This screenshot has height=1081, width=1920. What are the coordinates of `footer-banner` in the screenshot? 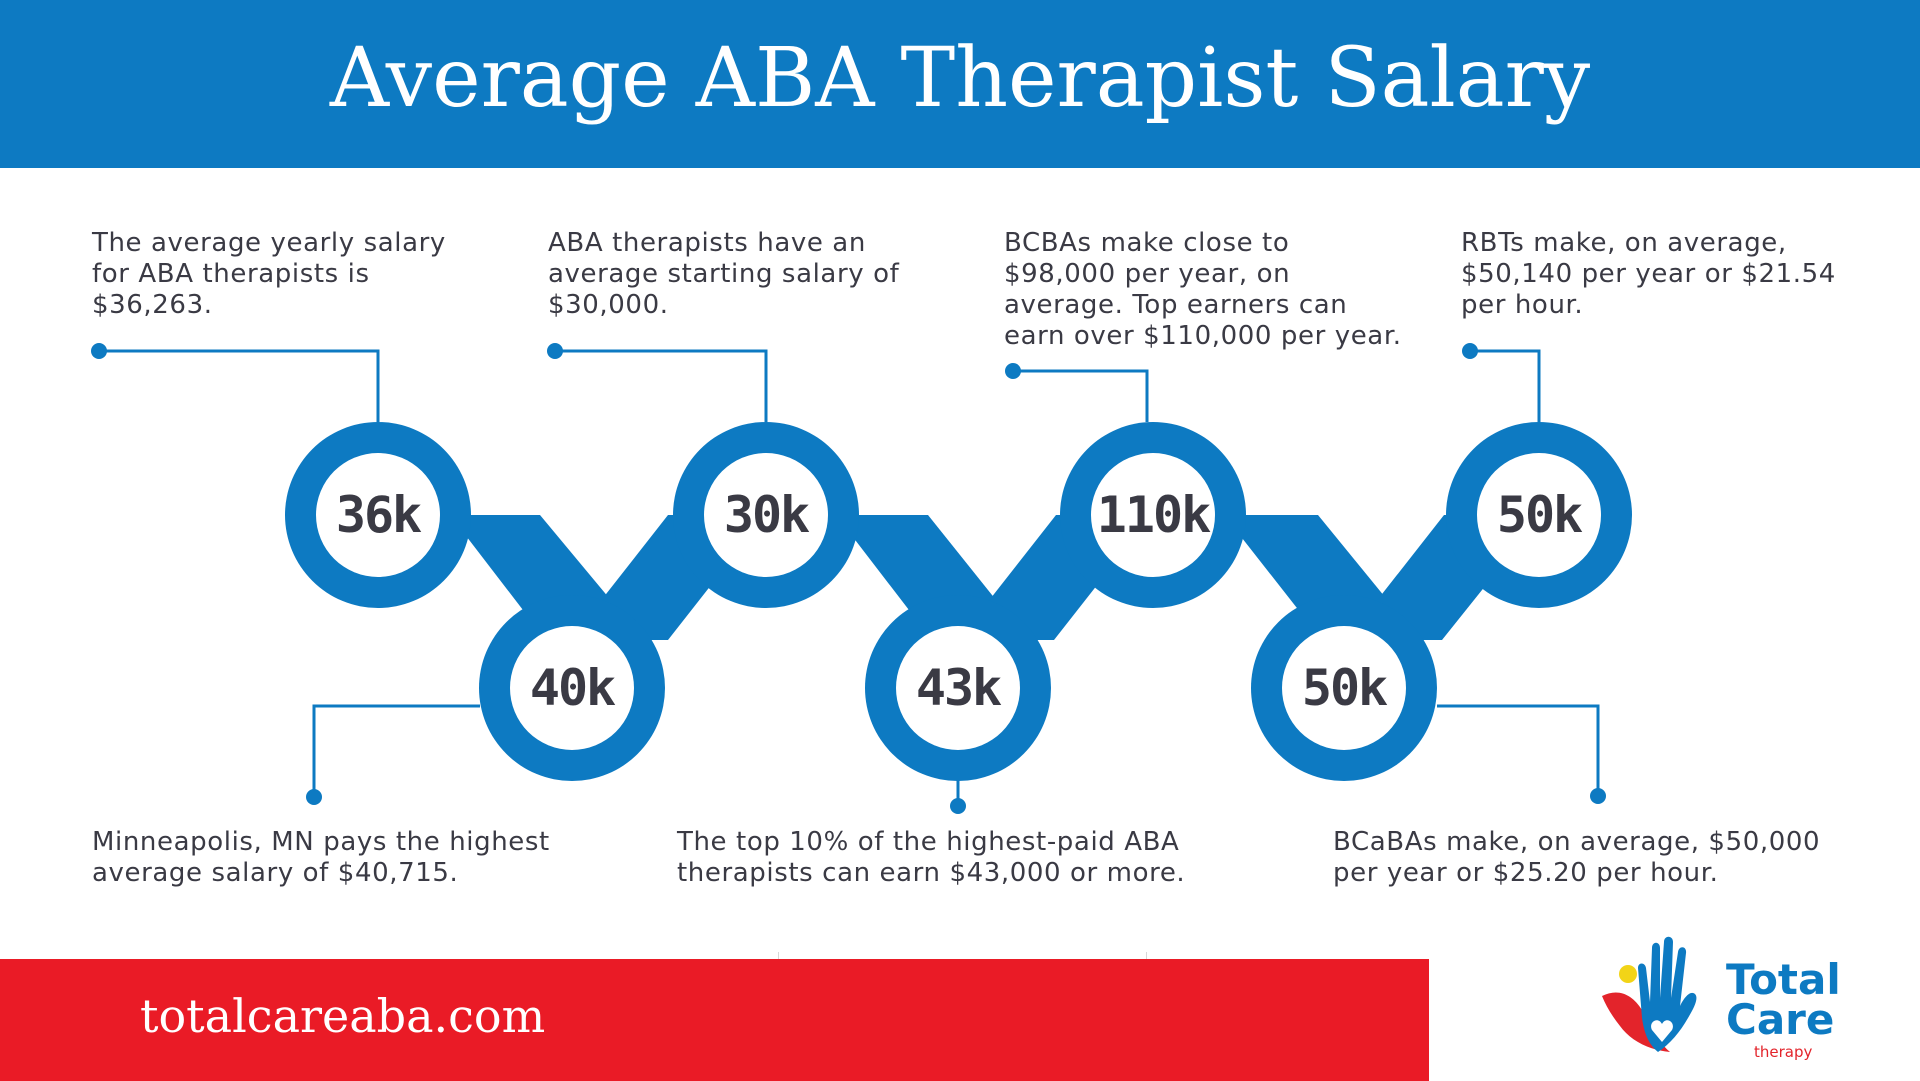 It's located at (714, 1020).